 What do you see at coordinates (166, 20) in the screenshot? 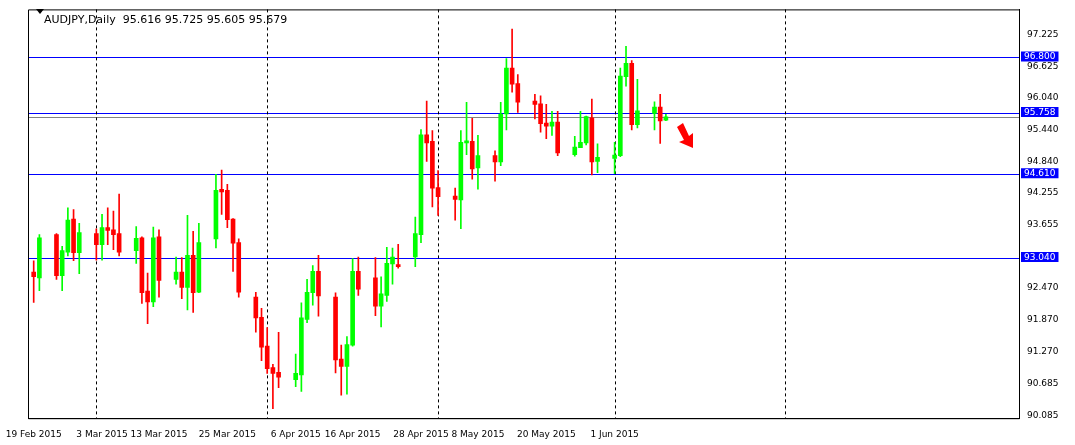
I see `chart-title: AUDJPY,Daily 95.616 95.725 95.605 95.679` at bounding box center [166, 20].